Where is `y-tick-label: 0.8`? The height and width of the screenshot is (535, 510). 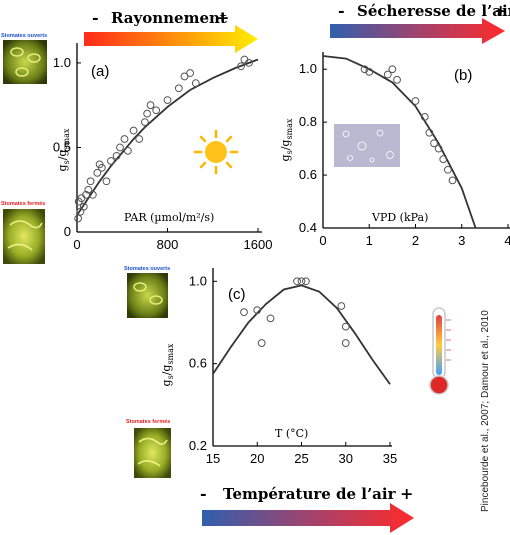 y-tick-label: 0.8 is located at coordinates (308, 121).